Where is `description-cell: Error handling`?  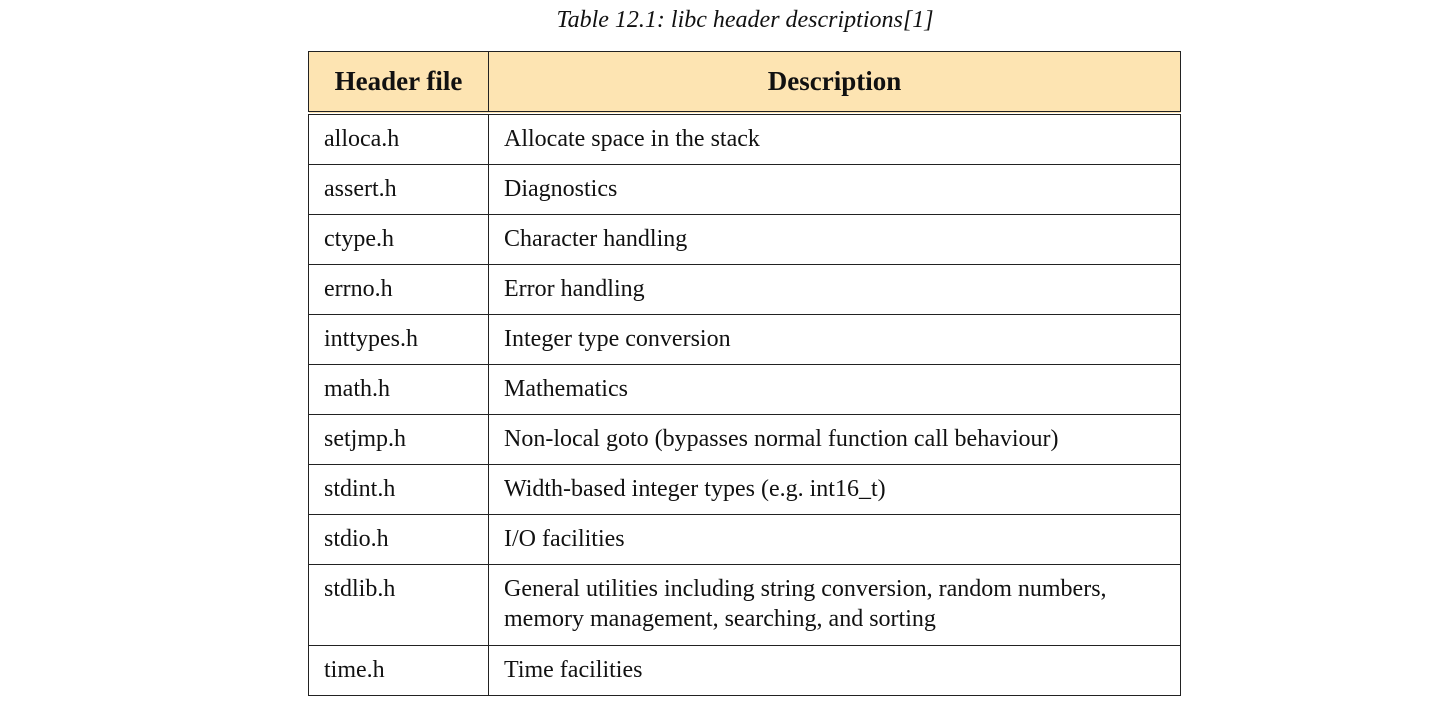
description-cell: Error handling is located at coordinates (834, 289).